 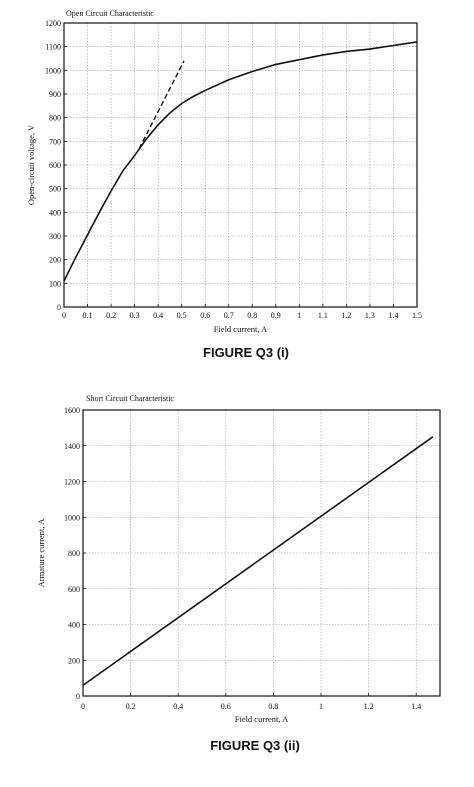 What do you see at coordinates (88, 315) in the screenshot?
I see `x-tick-label: 0.1` at bounding box center [88, 315].